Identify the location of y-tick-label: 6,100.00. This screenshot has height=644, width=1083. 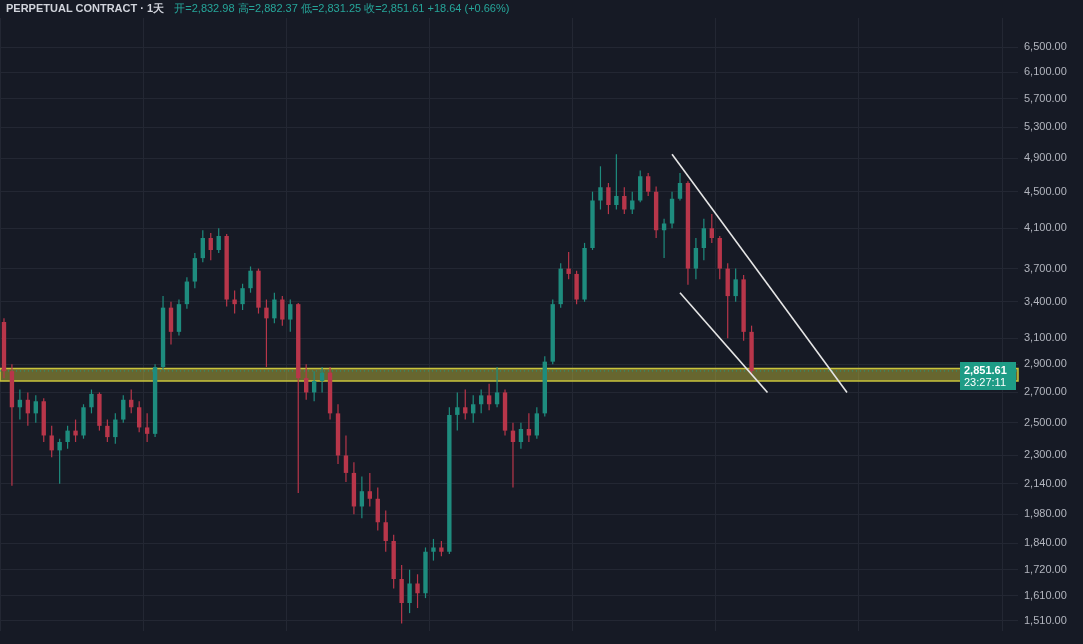
(1045, 71).